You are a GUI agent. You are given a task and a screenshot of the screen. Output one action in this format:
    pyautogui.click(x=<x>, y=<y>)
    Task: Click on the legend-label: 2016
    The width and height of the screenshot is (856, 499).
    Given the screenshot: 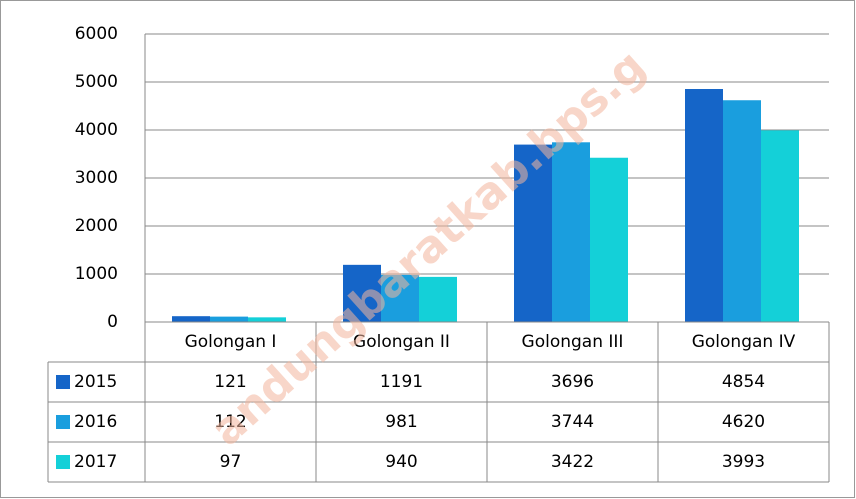 What is the action you would take?
    pyautogui.click(x=95, y=422)
    